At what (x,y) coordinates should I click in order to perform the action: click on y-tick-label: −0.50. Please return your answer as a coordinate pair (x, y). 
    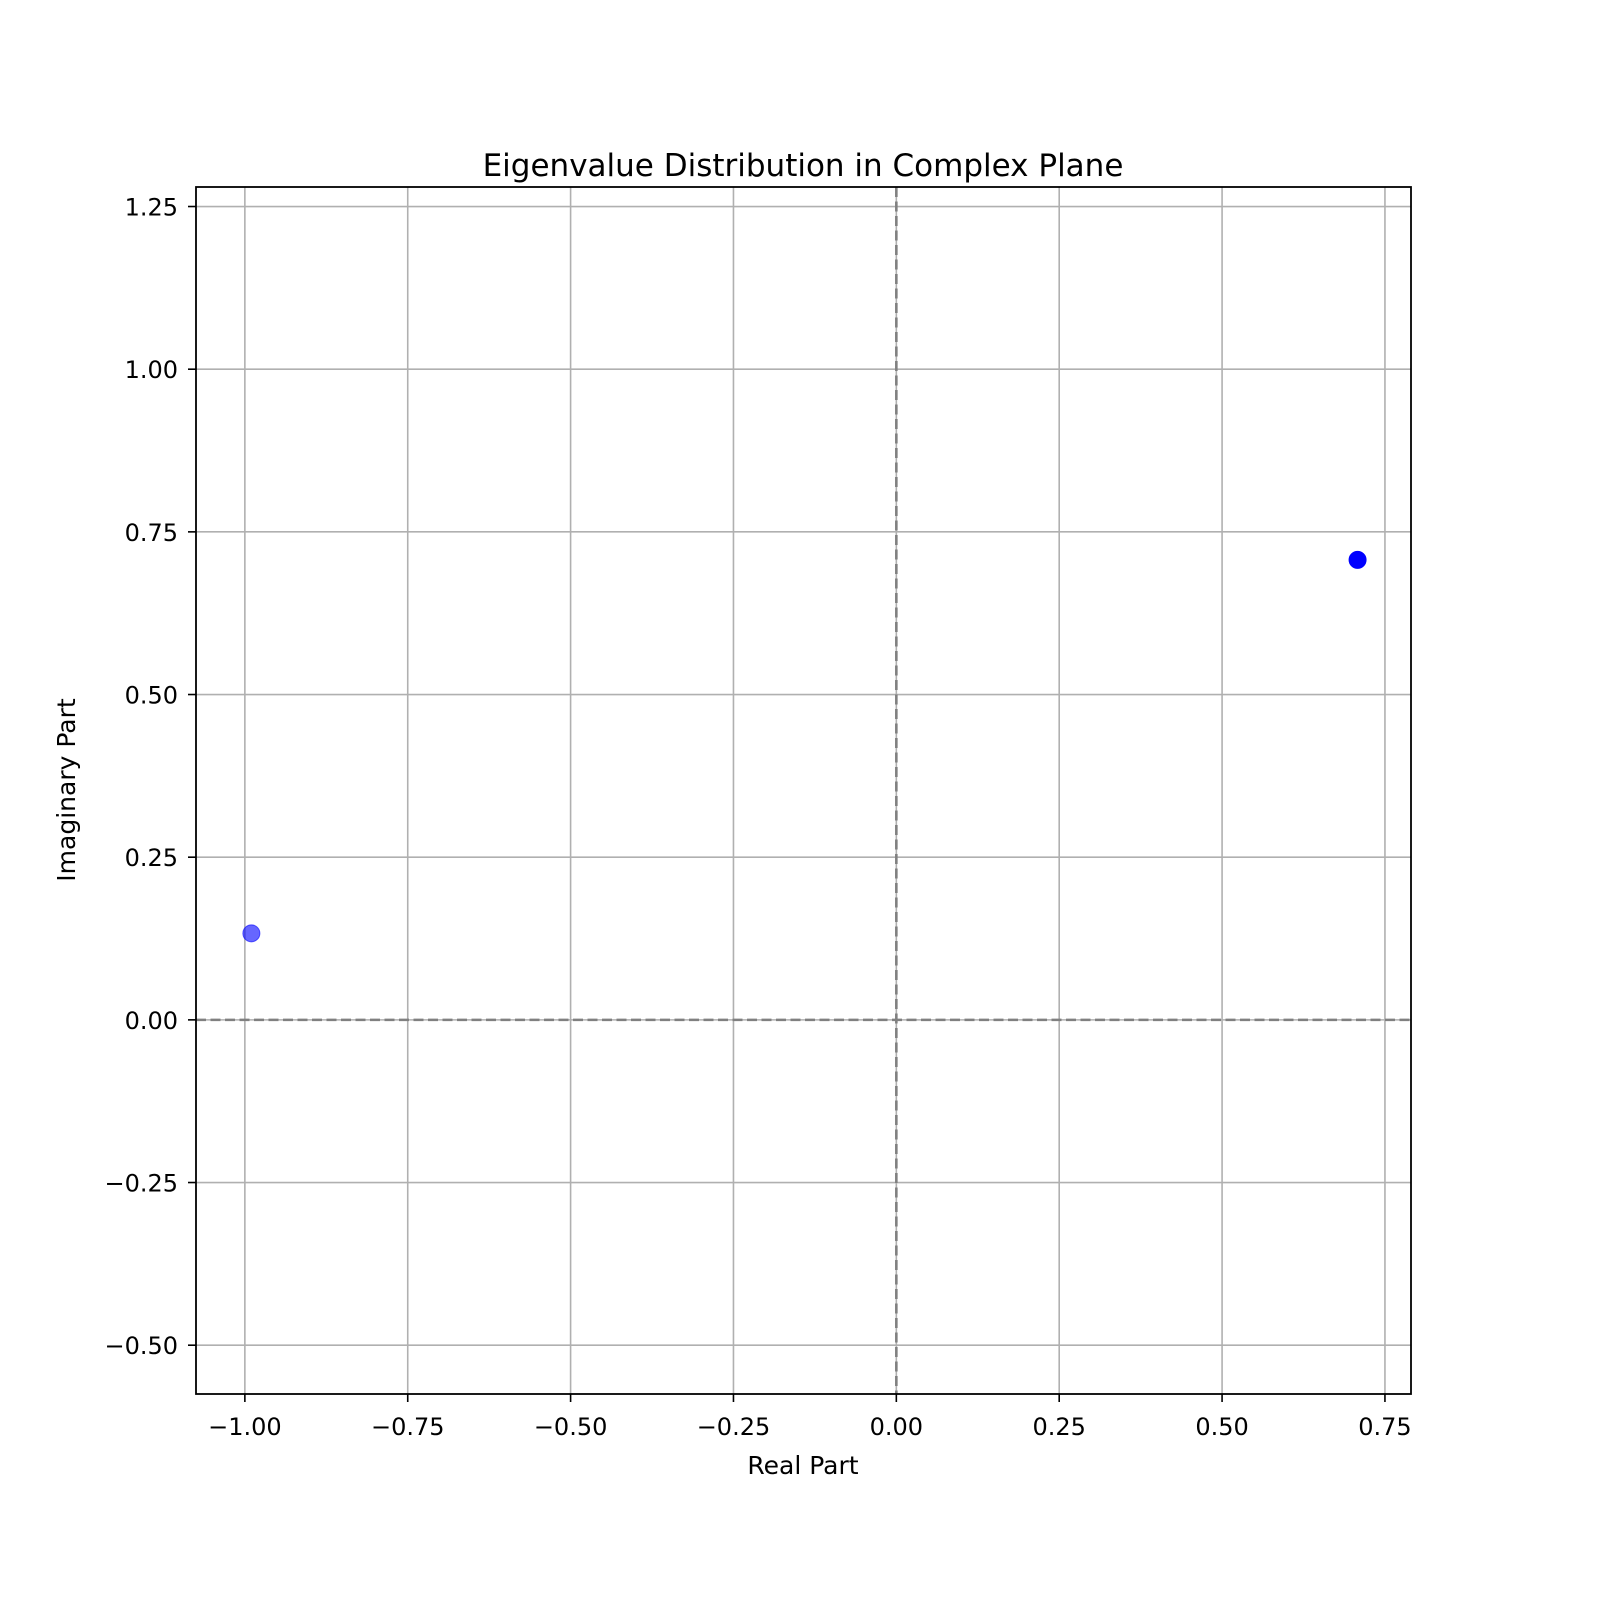
    Looking at the image, I should click on (141, 1346).